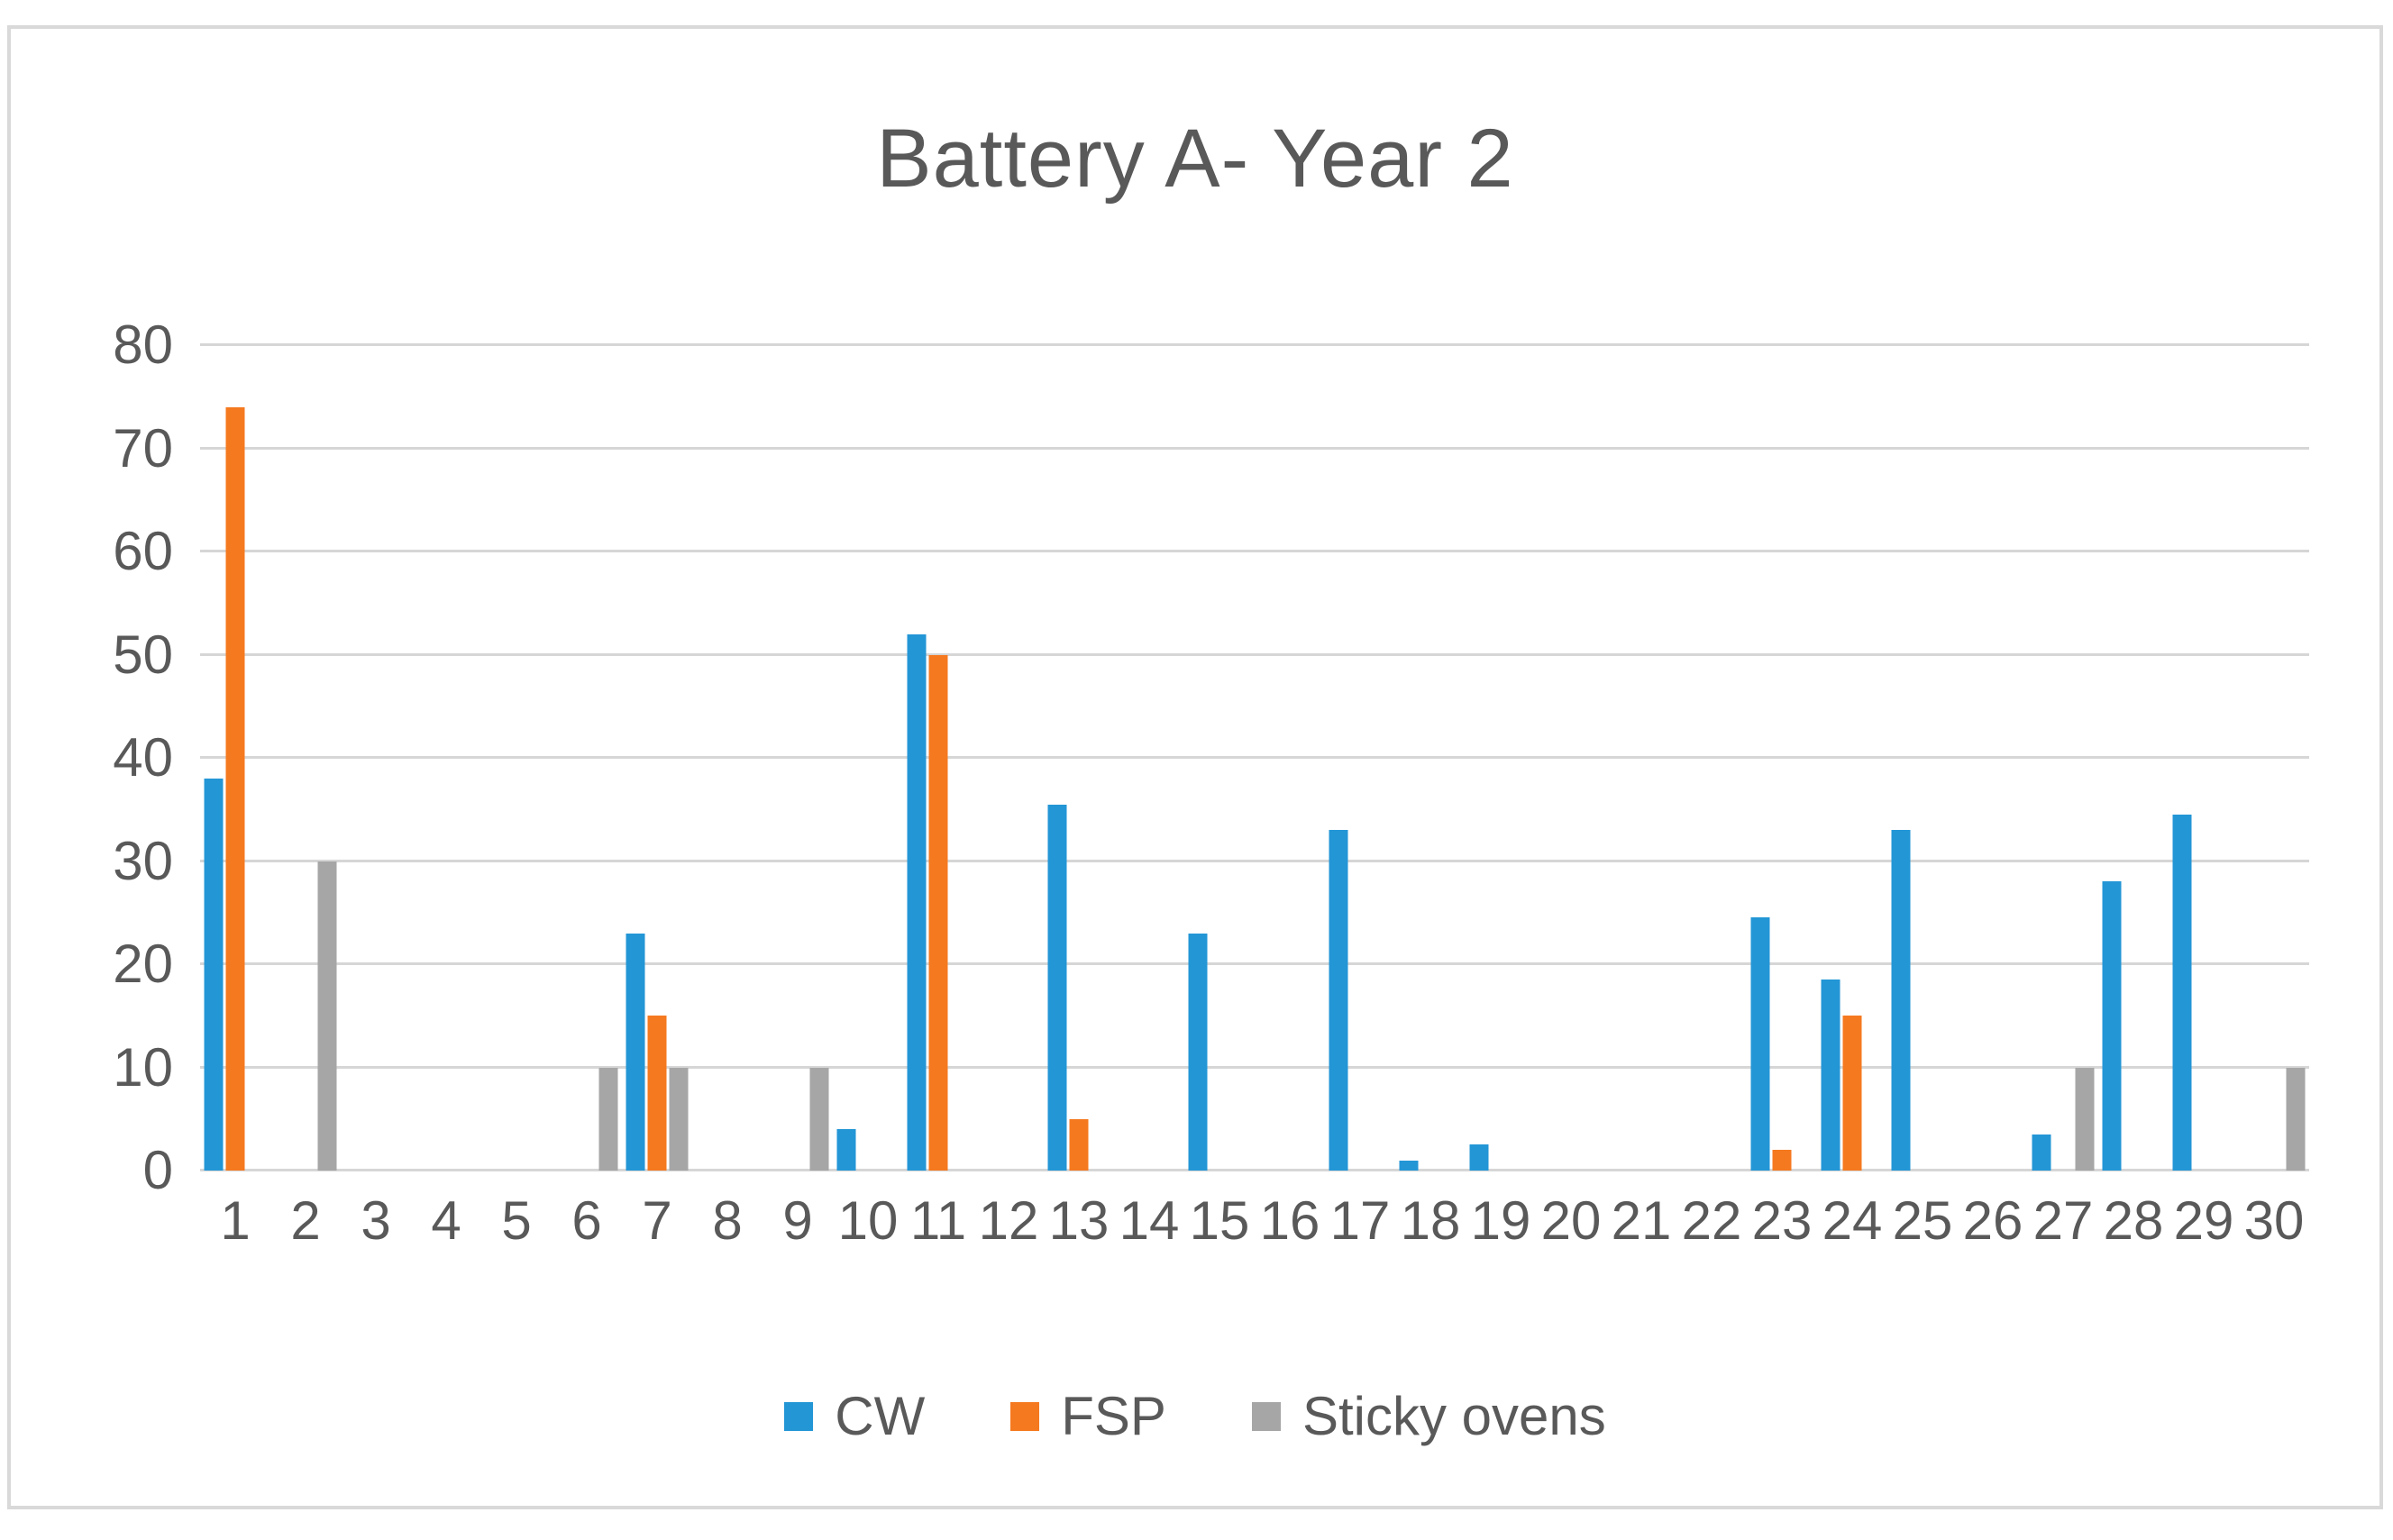 This screenshot has width=2393, height=1540. What do you see at coordinates (1198, 1052) in the screenshot?
I see `bar-cw-cat15` at bounding box center [1198, 1052].